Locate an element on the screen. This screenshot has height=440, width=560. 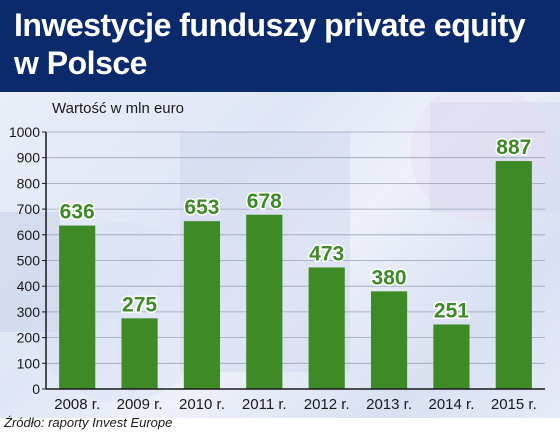
y-axis-title: Wartość w mln euro is located at coordinates (118, 108).